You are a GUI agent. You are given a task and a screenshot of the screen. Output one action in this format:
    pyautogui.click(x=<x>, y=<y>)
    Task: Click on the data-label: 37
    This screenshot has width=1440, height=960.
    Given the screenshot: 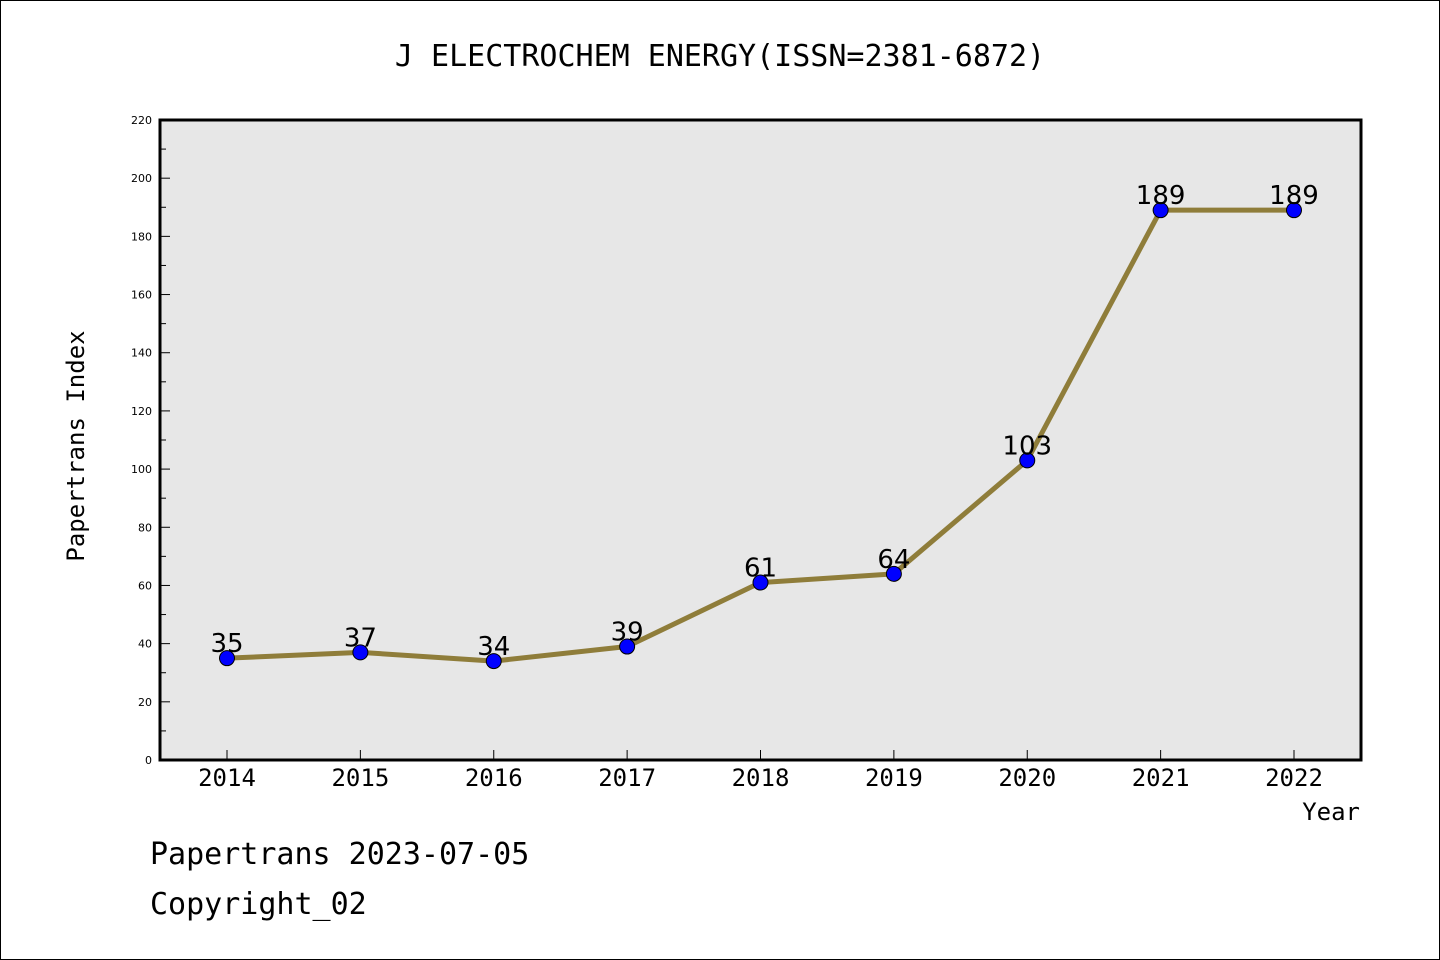 What is the action you would take?
    pyautogui.click(x=360, y=638)
    